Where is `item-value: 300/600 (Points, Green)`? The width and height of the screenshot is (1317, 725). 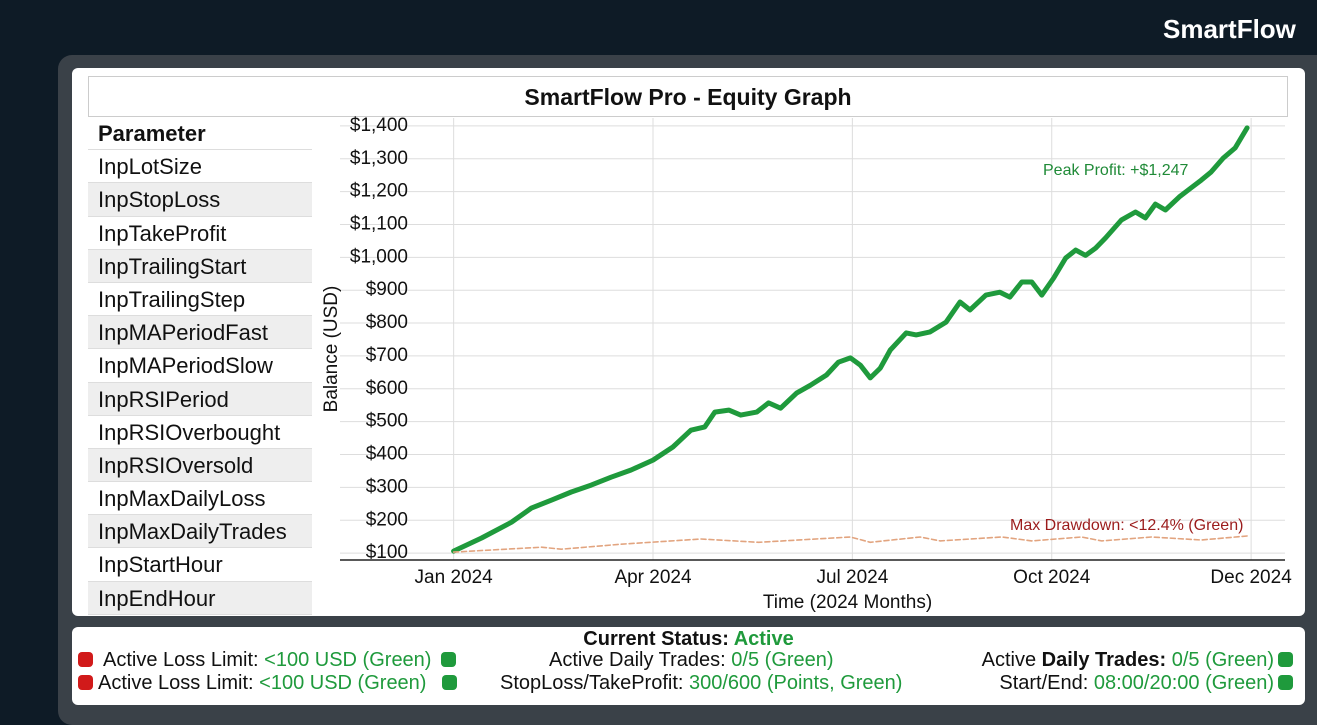 item-value: 300/600 (Points, Green) is located at coordinates (796, 683).